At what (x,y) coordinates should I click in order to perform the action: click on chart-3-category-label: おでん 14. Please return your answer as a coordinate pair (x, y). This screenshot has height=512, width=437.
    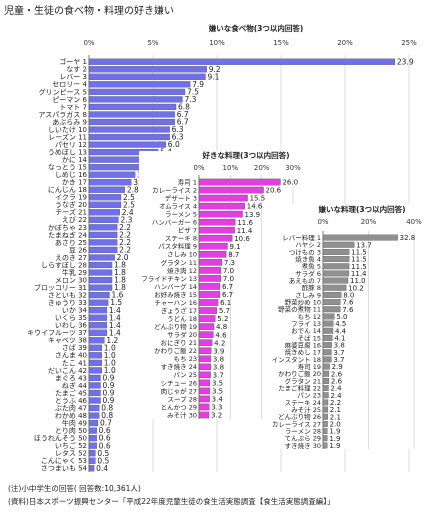
    Looking at the image, I should click on (306, 331).